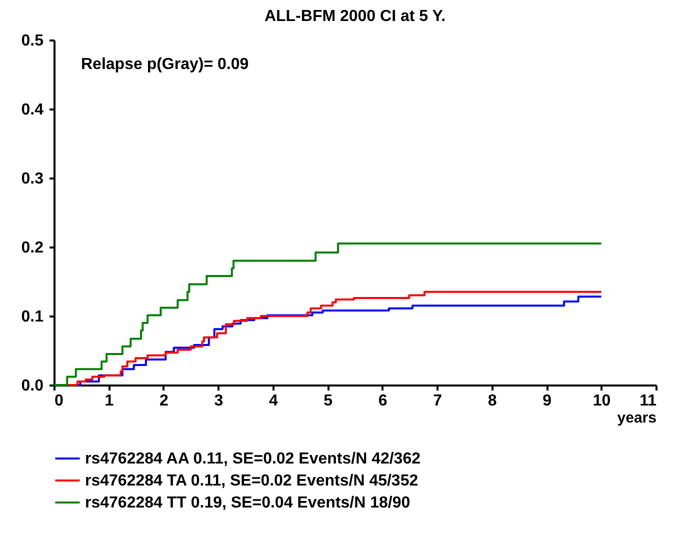 The height and width of the screenshot is (556, 693). Describe the element at coordinates (355, 16) in the screenshot. I see `chart-title: ALL-BFM 2000 CI at 5 Y.` at that location.